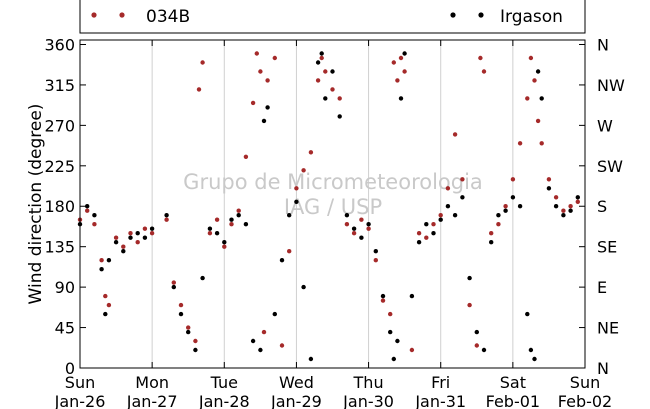 This screenshot has width=650, height=409. I want to click on compass-label-3: SE, so click(607, 247).